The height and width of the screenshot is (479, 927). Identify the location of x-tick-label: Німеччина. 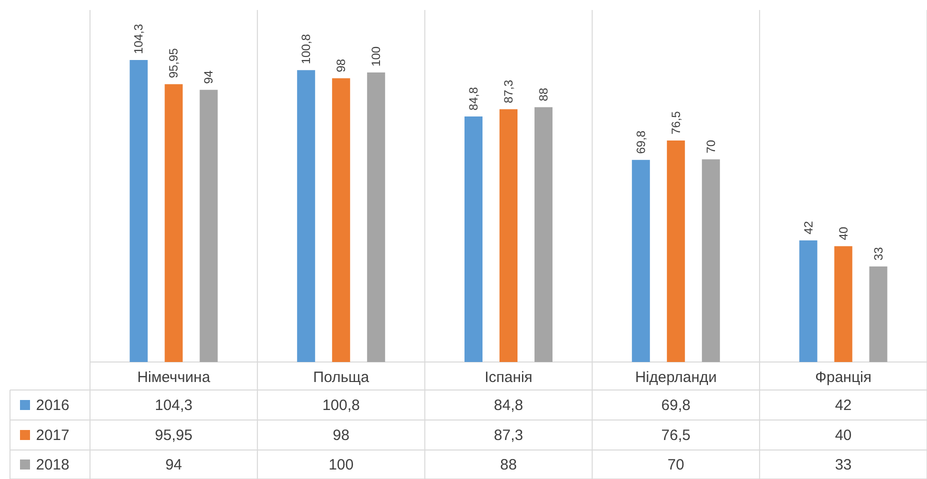
(174, 377).